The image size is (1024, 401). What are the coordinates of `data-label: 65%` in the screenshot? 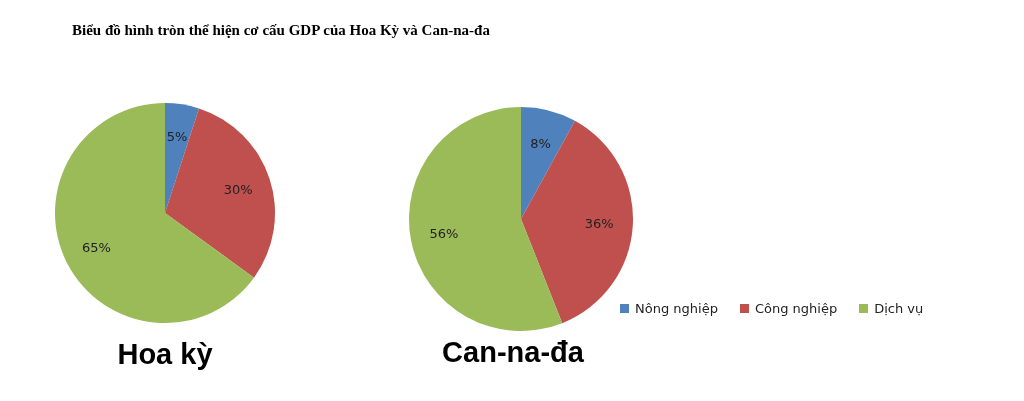 It's located at (96, 248).